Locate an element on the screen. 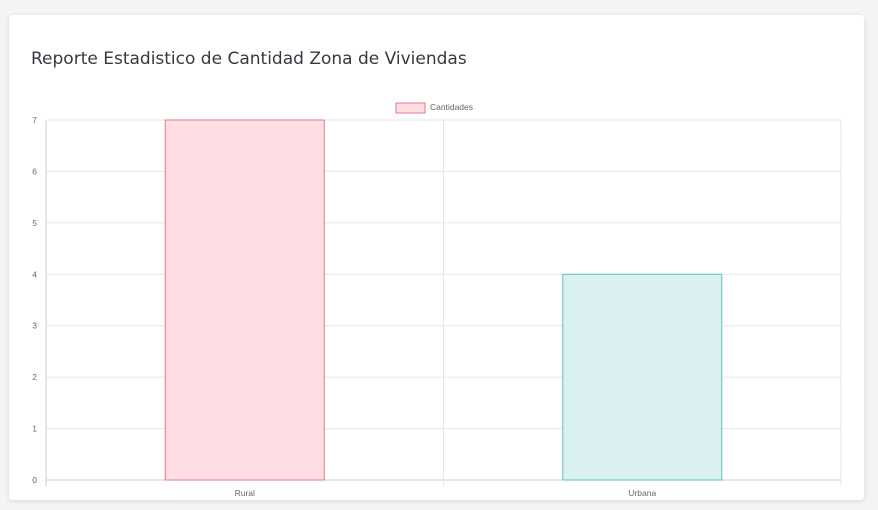 The height and width of the screenshot is (510, 878). x-tick-label: Rural is located at coordinates (245, 493).